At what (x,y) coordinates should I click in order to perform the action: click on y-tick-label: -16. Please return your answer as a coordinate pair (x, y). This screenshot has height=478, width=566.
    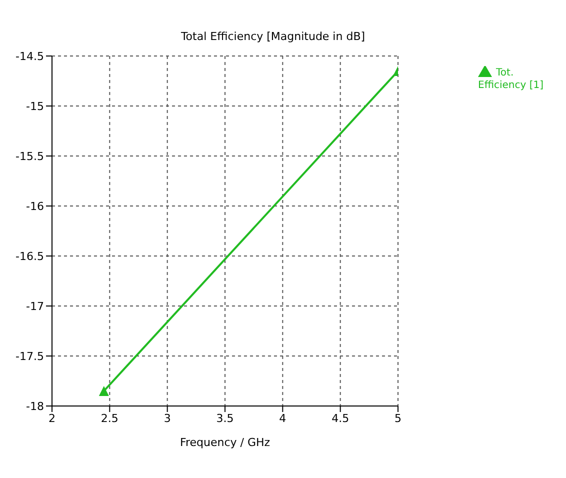
    Looking at the image, I should click on (35, 206).